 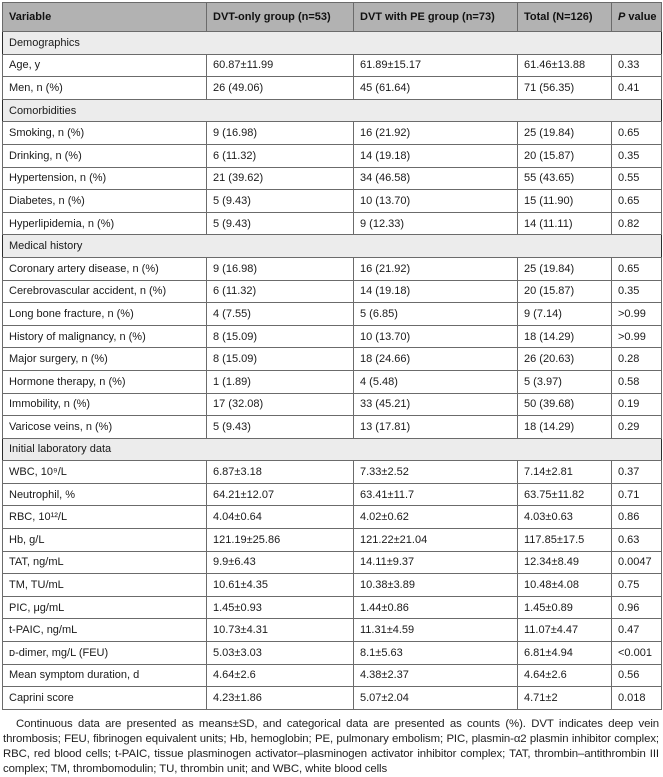 I want to click on dvt-only-cell: 21 (39.62), so click(x=280, y=178).